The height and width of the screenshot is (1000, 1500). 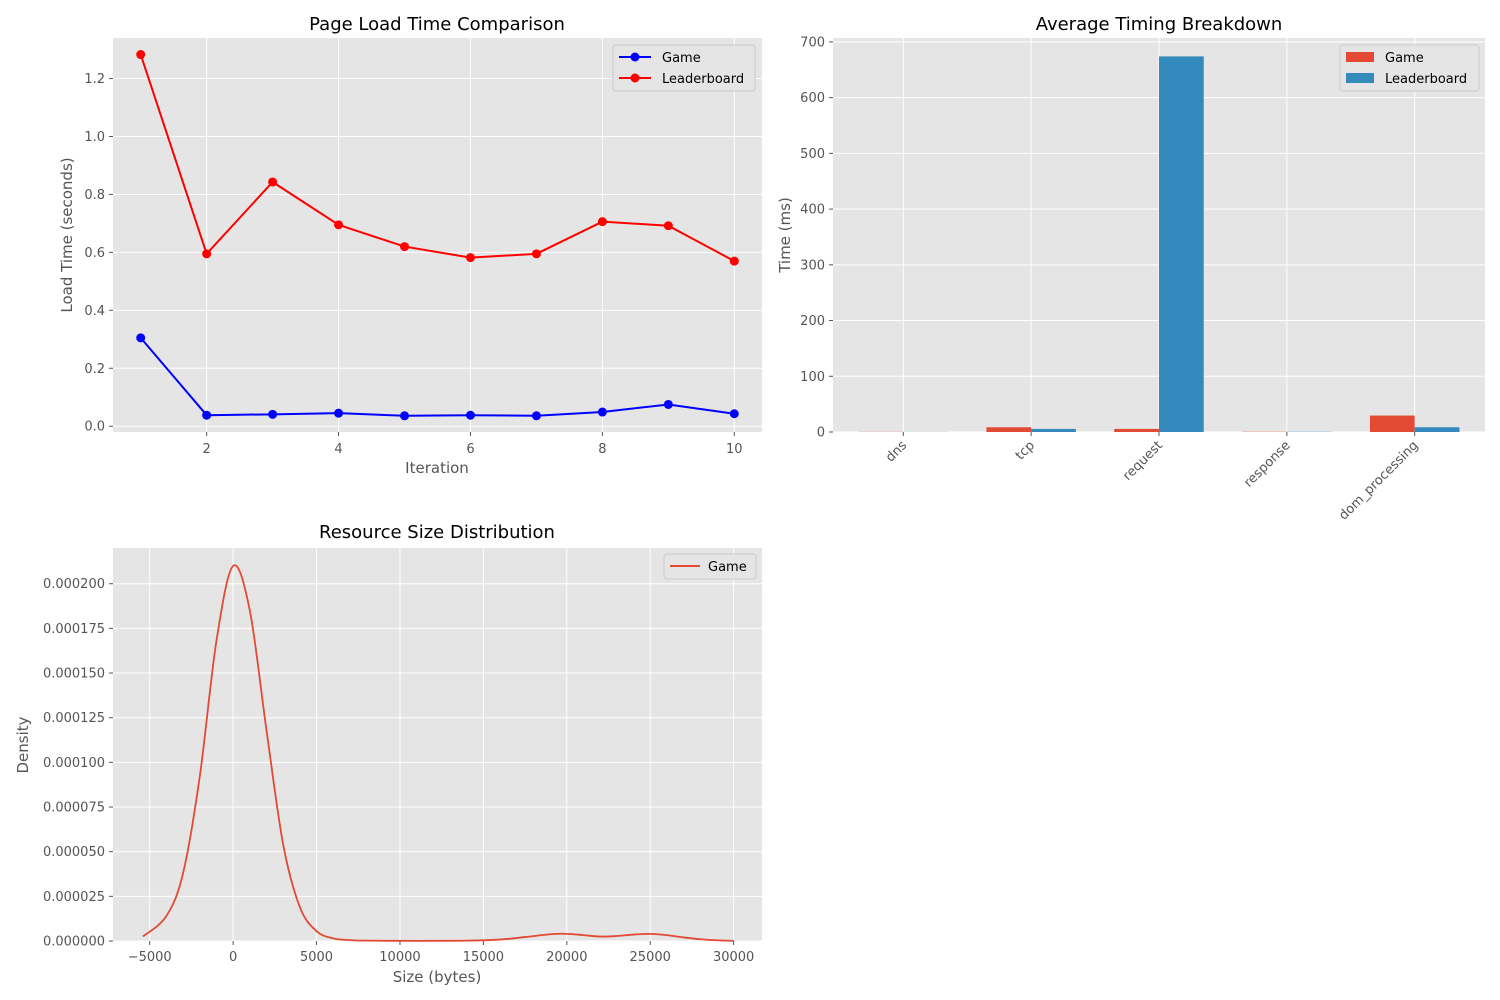 What do you see at coordinates (438, 753) in the screenshot?
I see `series-group-resource-size` at bounding box center [438, 753].